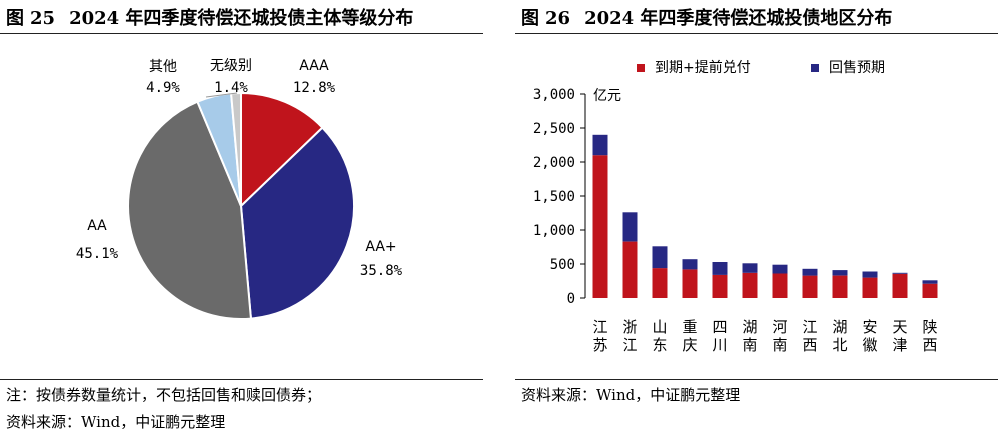 The width and height of the screenshot is (998, 441). What do you see at coordinates (381, 271) in the screenshot?
I see `pie-value-label: 35.8%` at bounding box center [381, 271].